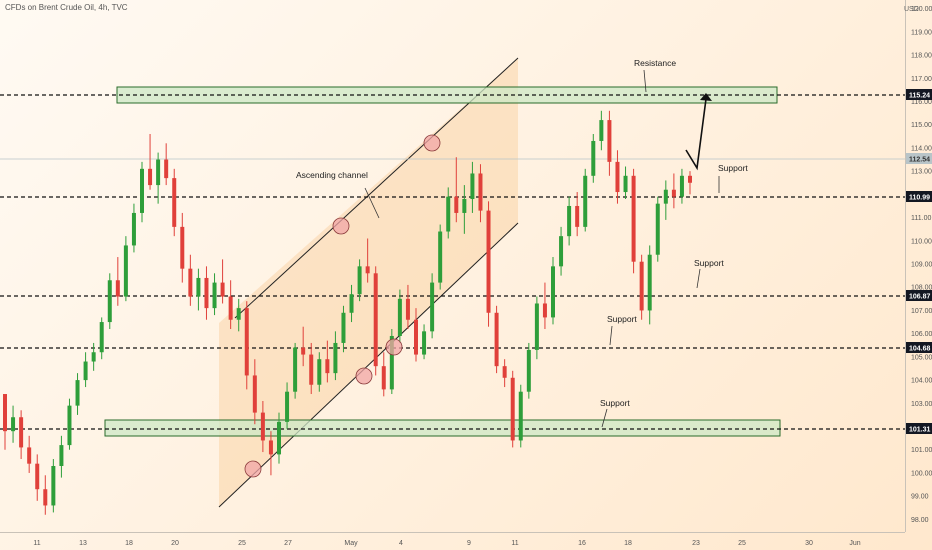 Image resolution: width=932 pixels, height=550 pixels. What do you see at coordinates (919, 196) in the screenshot?
I see `badge-110-99: 110.99` at bounding box center [919, 196].